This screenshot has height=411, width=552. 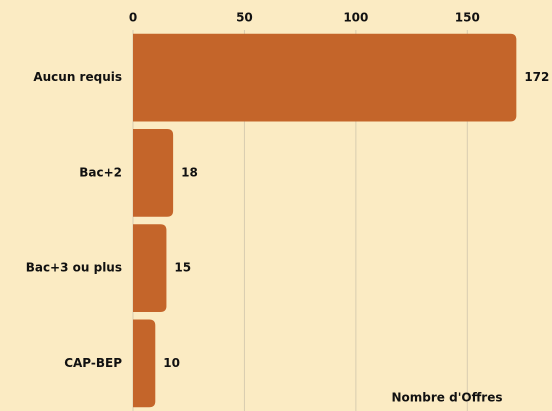 What do you see at coordinates (189, 172) in the screenshot?
I see `value-label: 18` at bounding box center [189, 172].